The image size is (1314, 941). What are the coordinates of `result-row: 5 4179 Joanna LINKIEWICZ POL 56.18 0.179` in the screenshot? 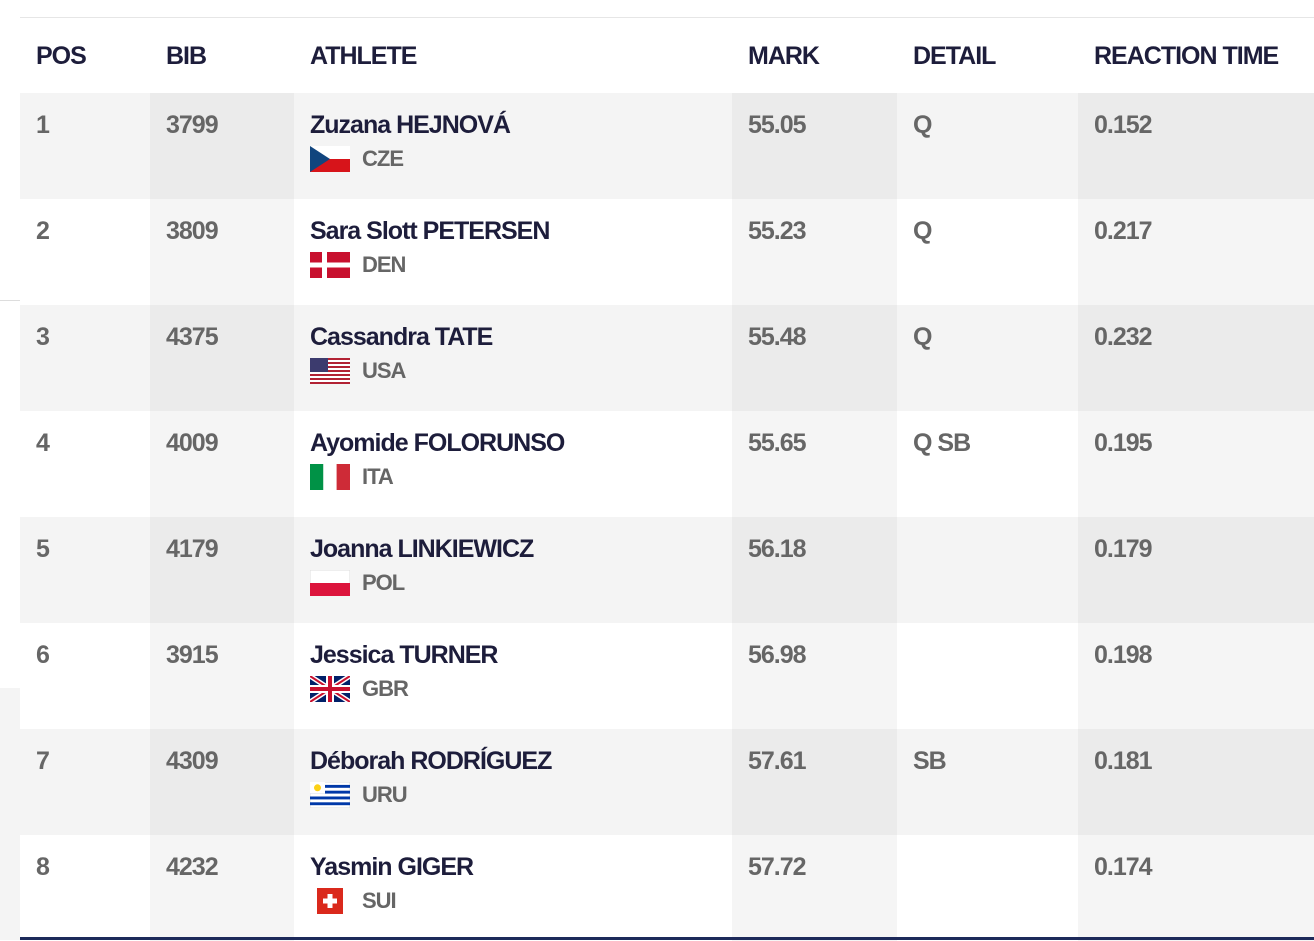 It's located at (667, 570).